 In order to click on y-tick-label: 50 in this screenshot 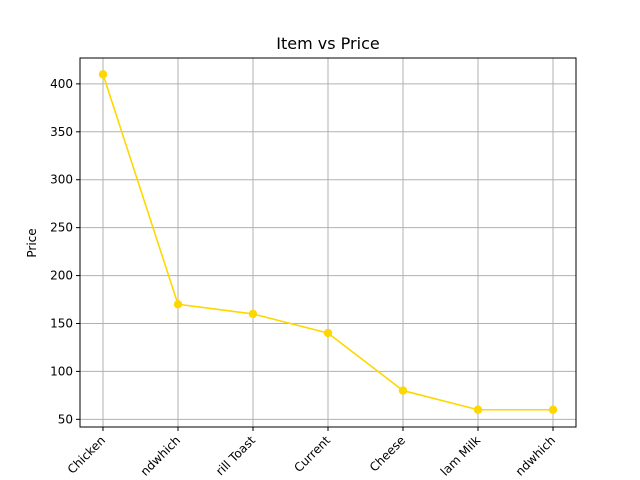, I will do `click(65, 419)`.